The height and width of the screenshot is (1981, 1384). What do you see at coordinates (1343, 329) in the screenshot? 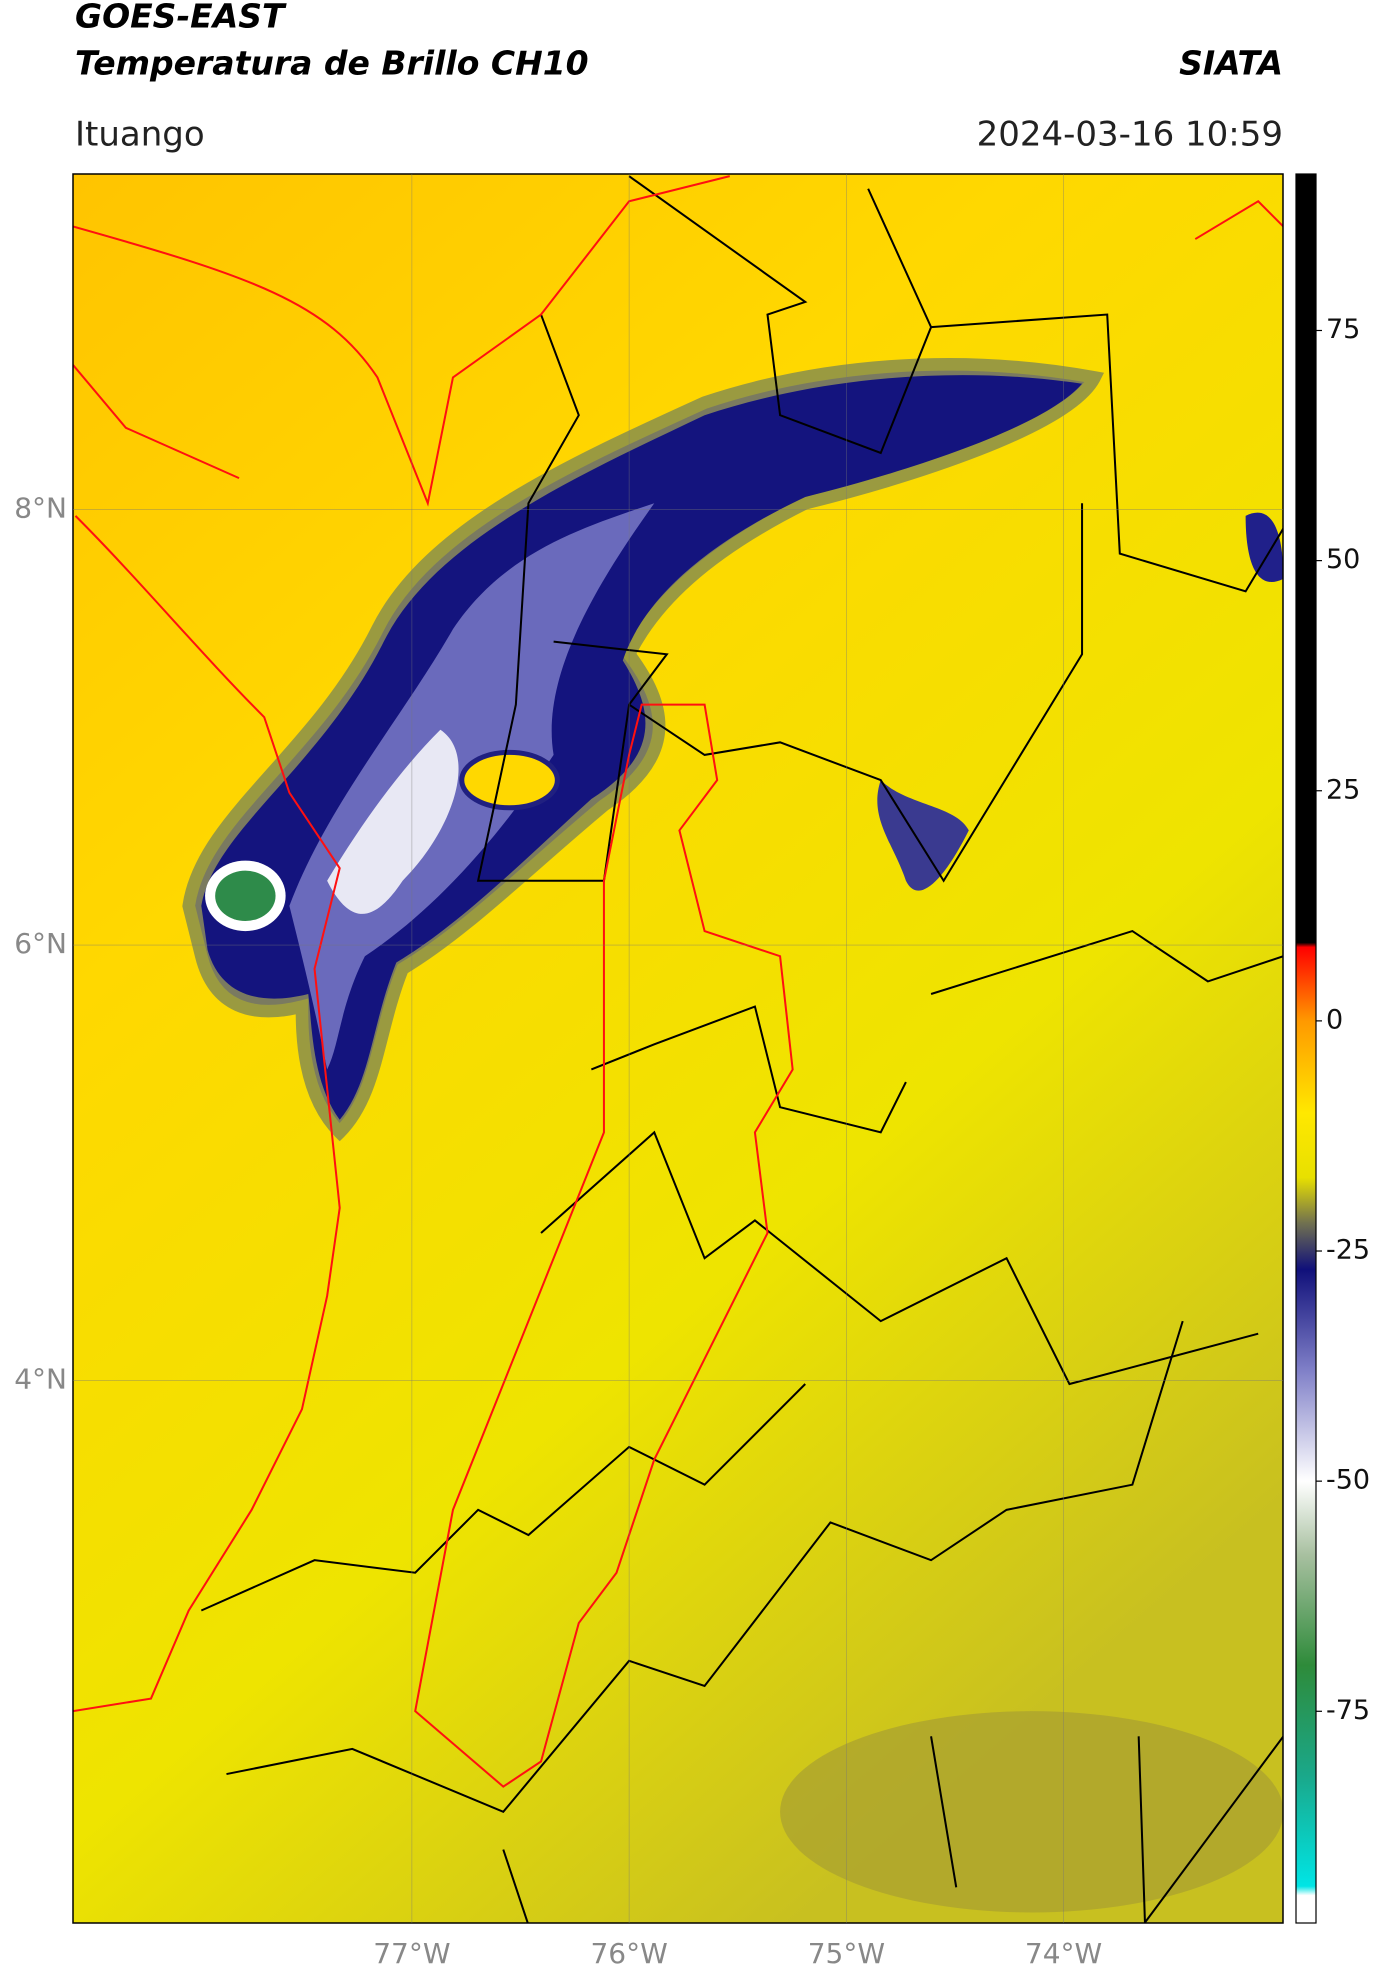
I see `colorbar-label: 75` at bounding box center [1343, 329].